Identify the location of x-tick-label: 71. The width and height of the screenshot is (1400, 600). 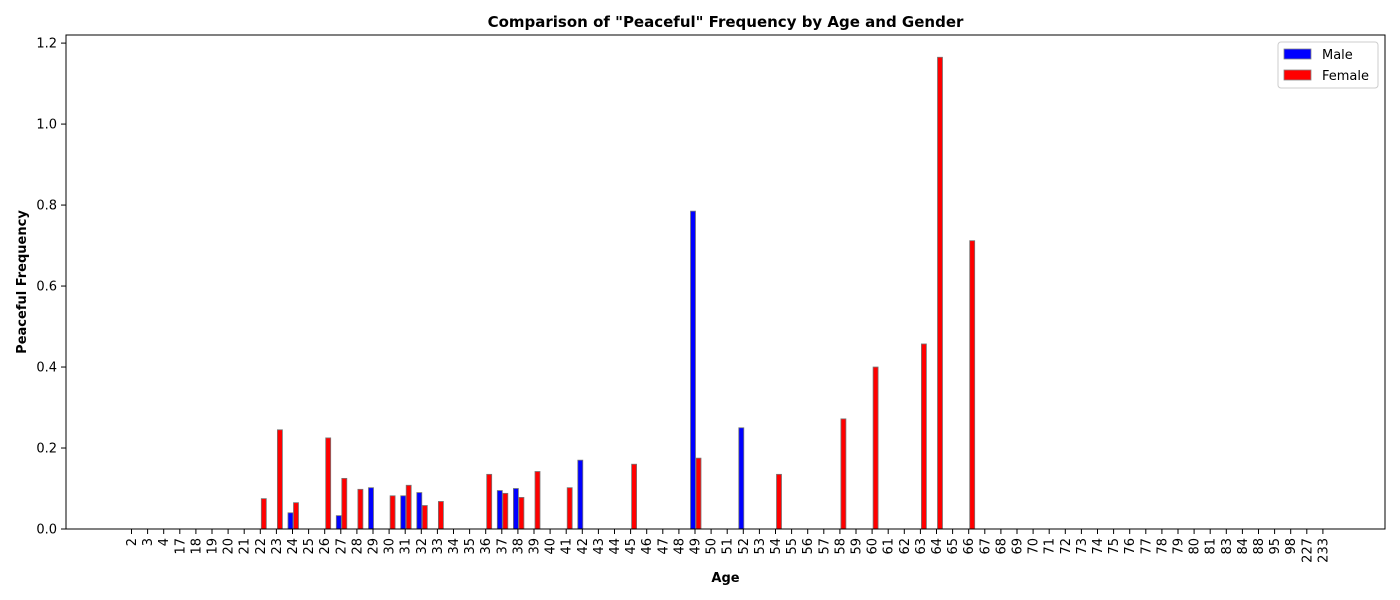
(1050, 546).